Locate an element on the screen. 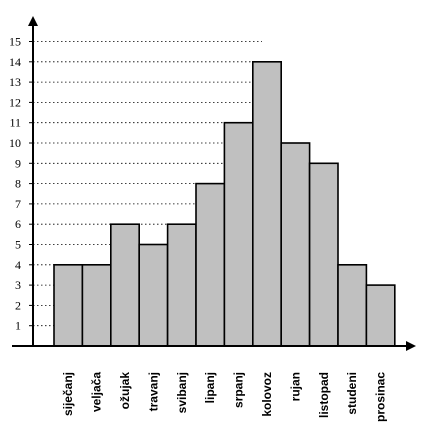  bar-studeni is located at coordinates (352, 305).